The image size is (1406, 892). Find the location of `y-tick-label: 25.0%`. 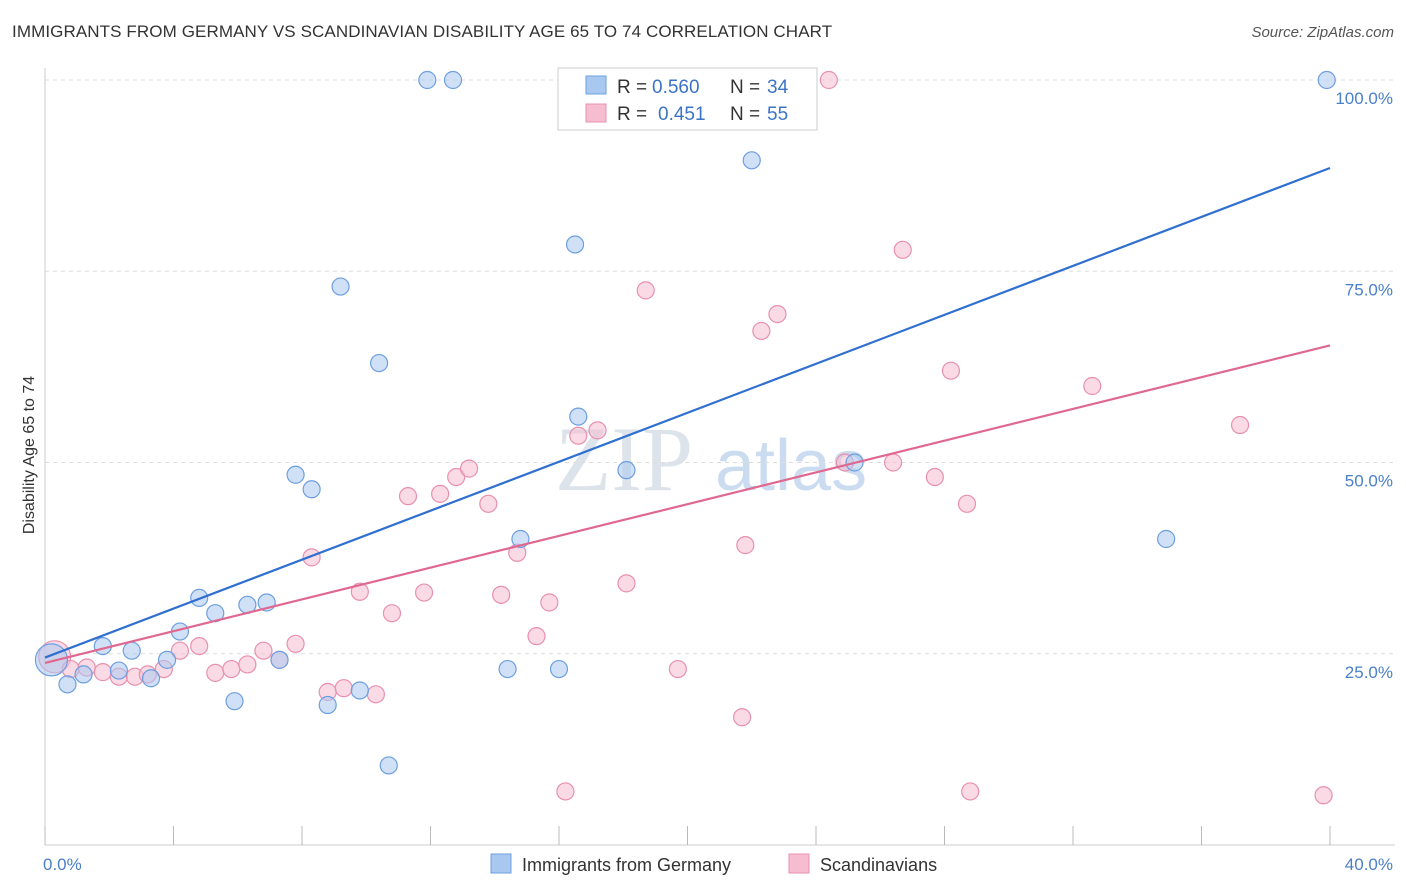

y-tick-label: 25.0% is located at coordinates (1369, 672).